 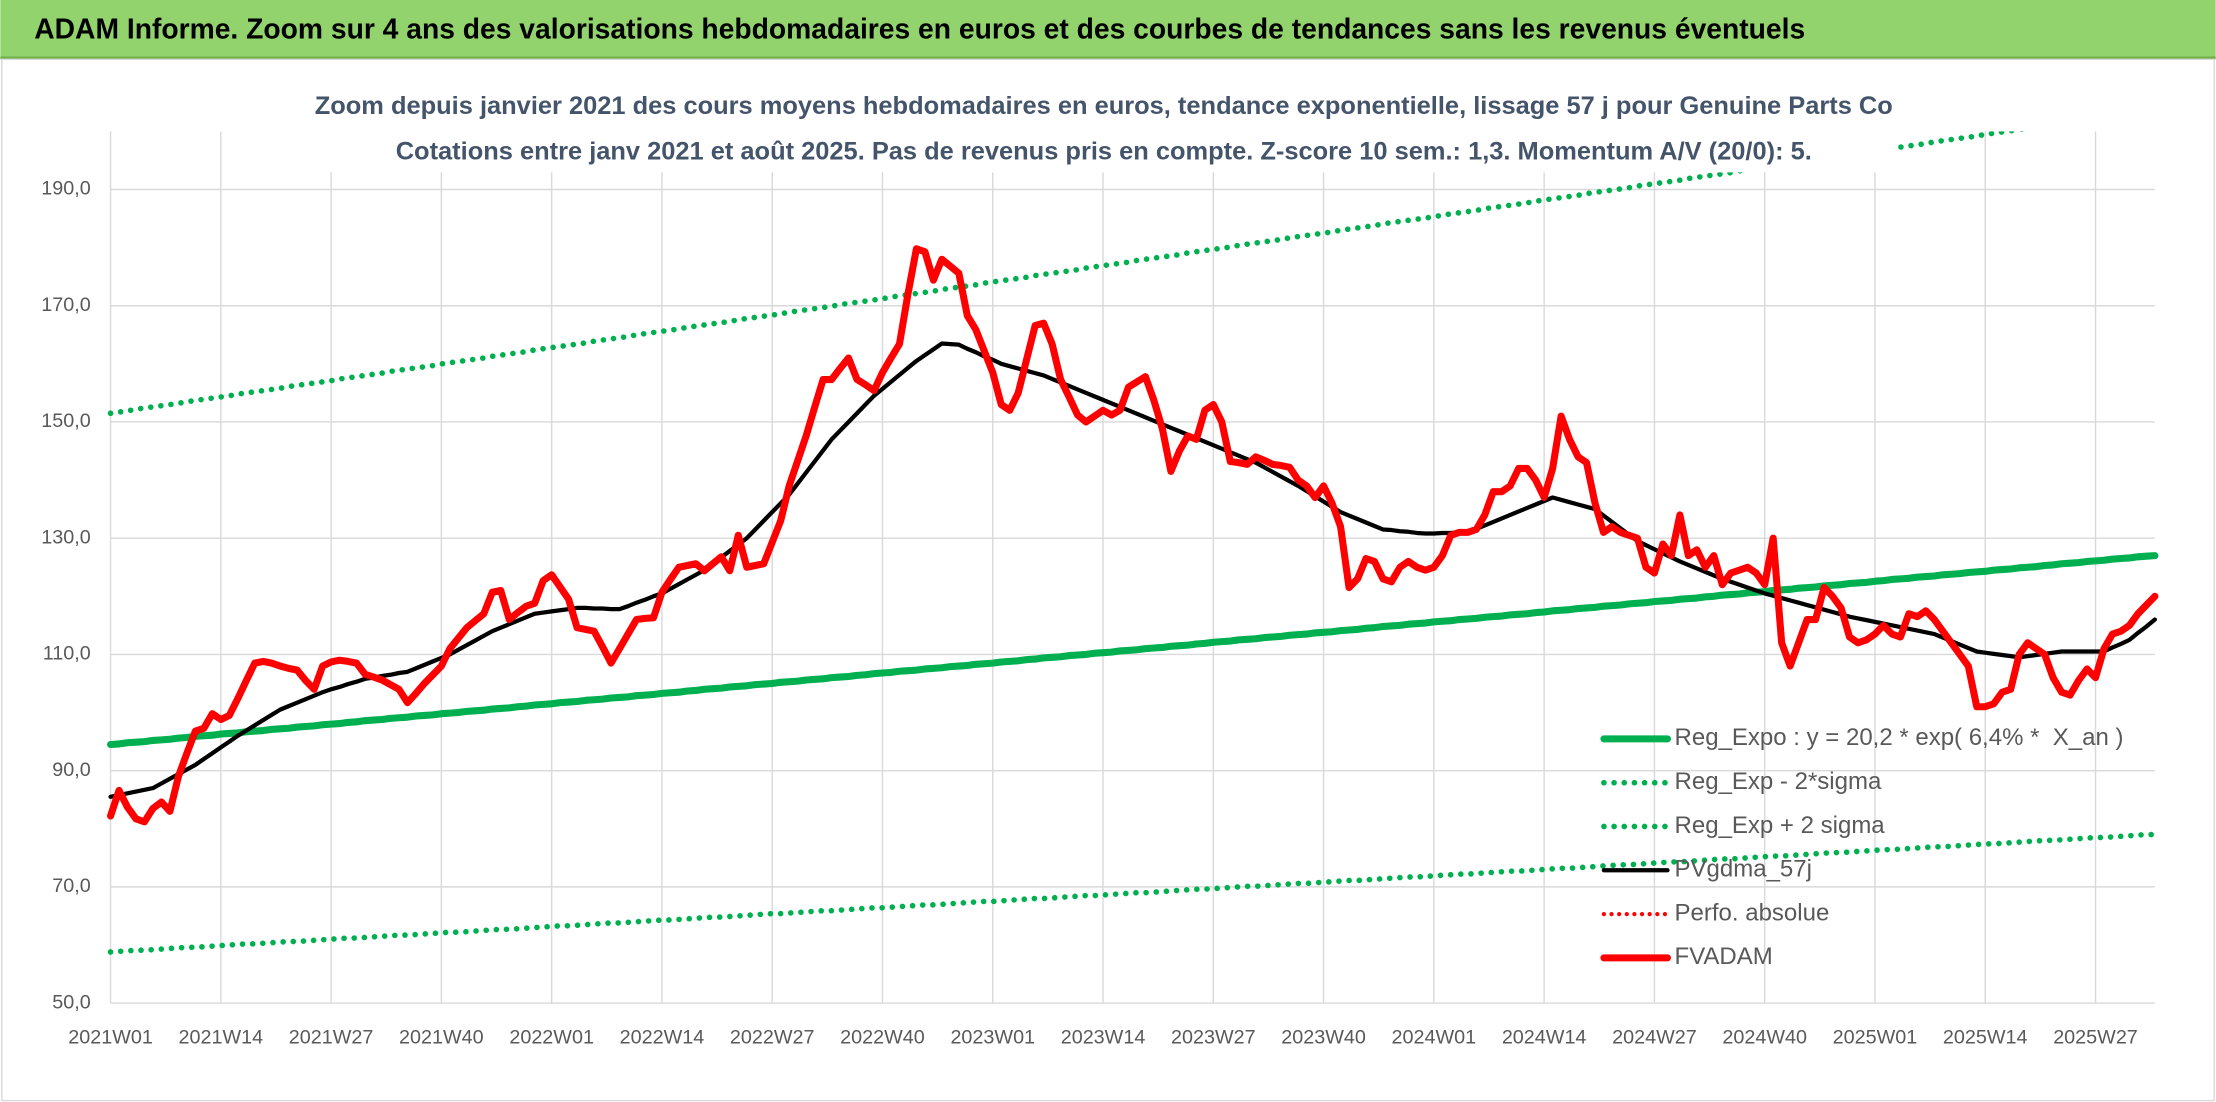 I want to click on series-line, so click(x=1132, y=893).